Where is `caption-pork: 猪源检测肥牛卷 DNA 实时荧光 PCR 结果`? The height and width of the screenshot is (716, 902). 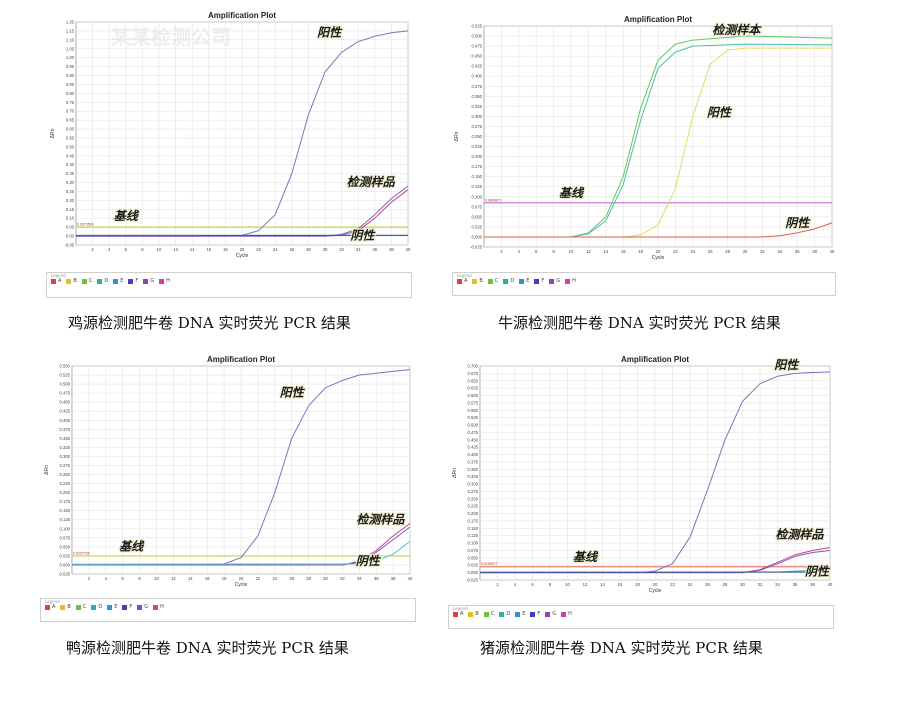 caption-pork: 猪源检测肥牛卷 DNA 实时荧光 PCR 结果 is located at coordinates (621, 648).